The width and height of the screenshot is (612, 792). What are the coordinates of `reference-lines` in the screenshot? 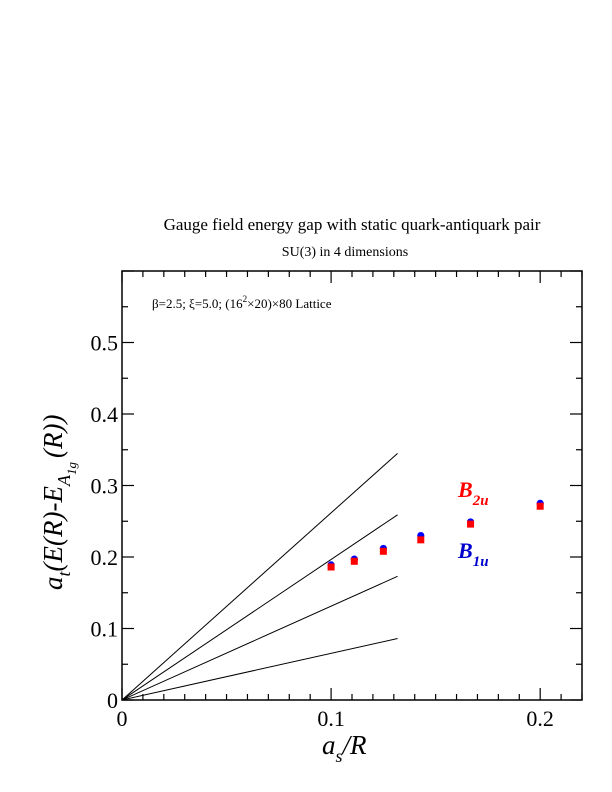 It's located at (259, 576).